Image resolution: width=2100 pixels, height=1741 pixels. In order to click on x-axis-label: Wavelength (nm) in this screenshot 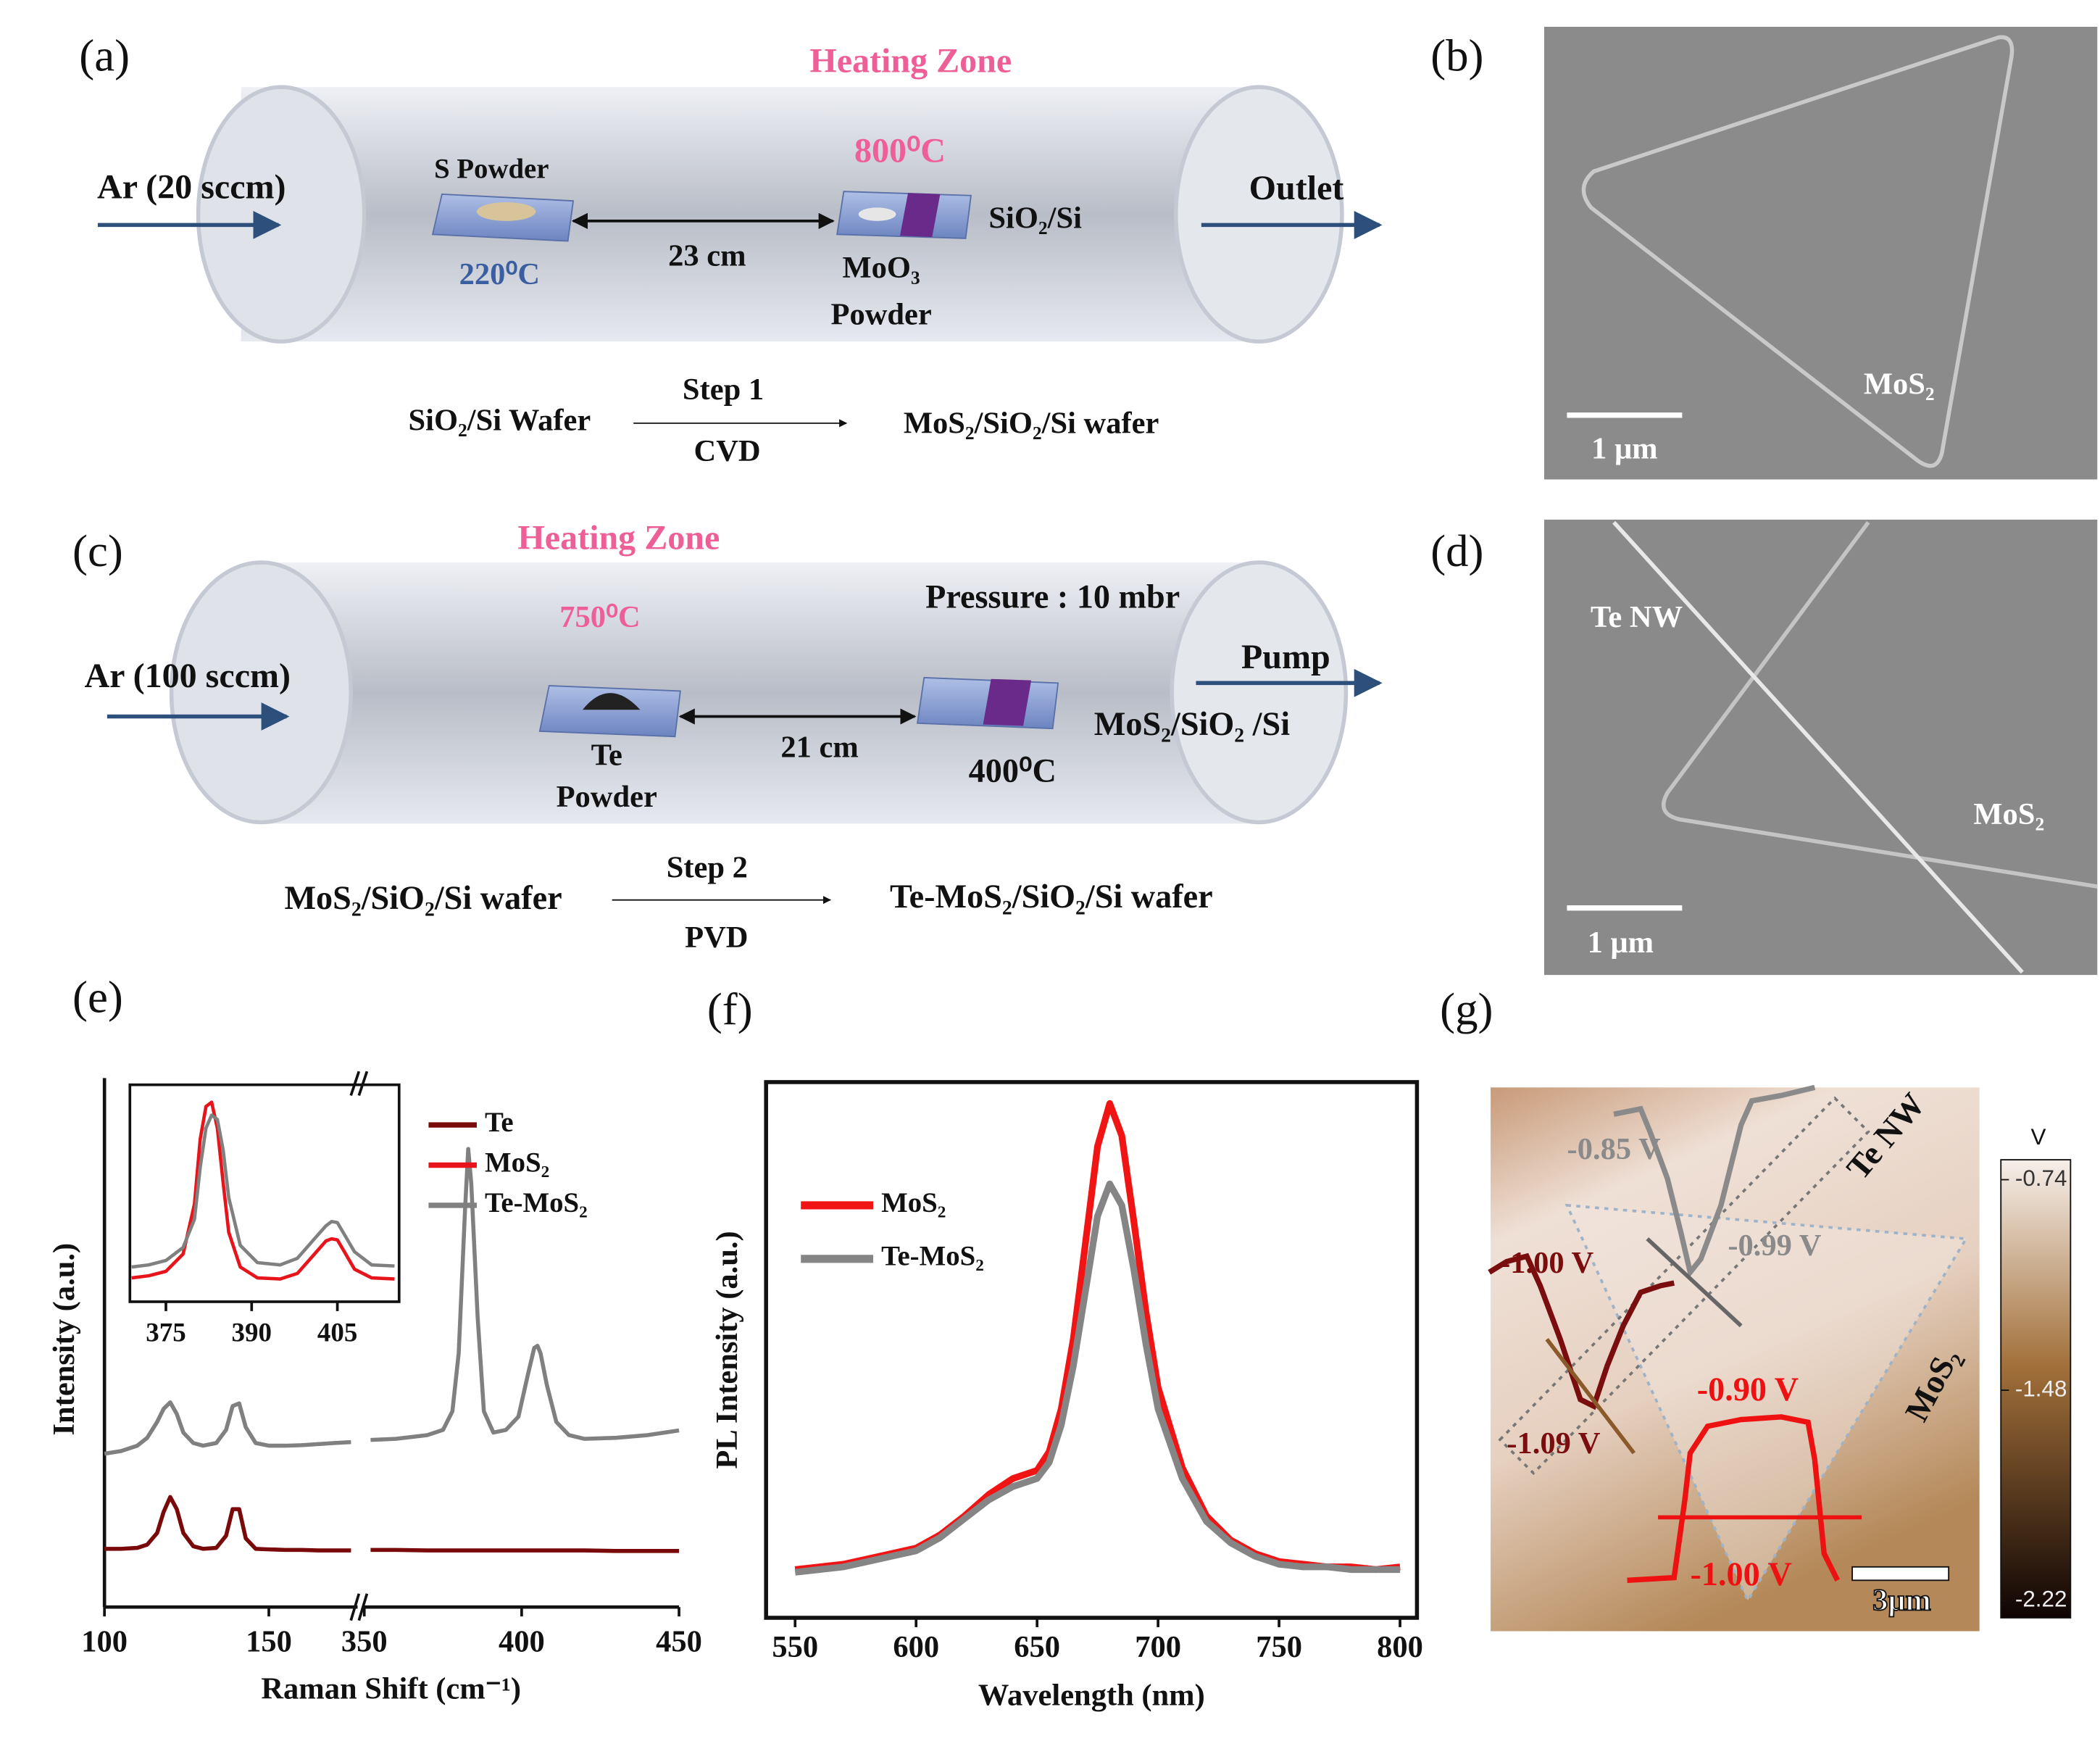, I will do `click(1091, 1696)`.